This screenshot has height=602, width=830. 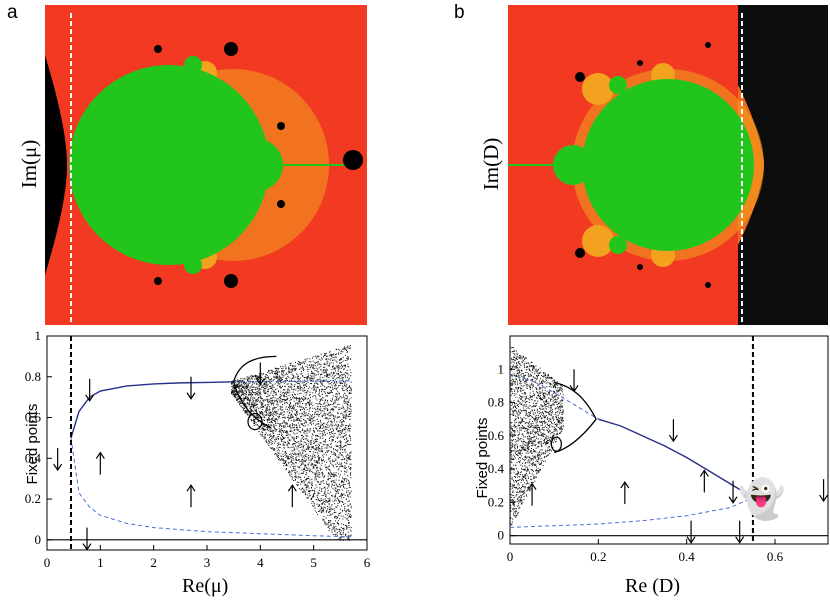 I want to click on chaos-scatter, so click(x=291, y=442).